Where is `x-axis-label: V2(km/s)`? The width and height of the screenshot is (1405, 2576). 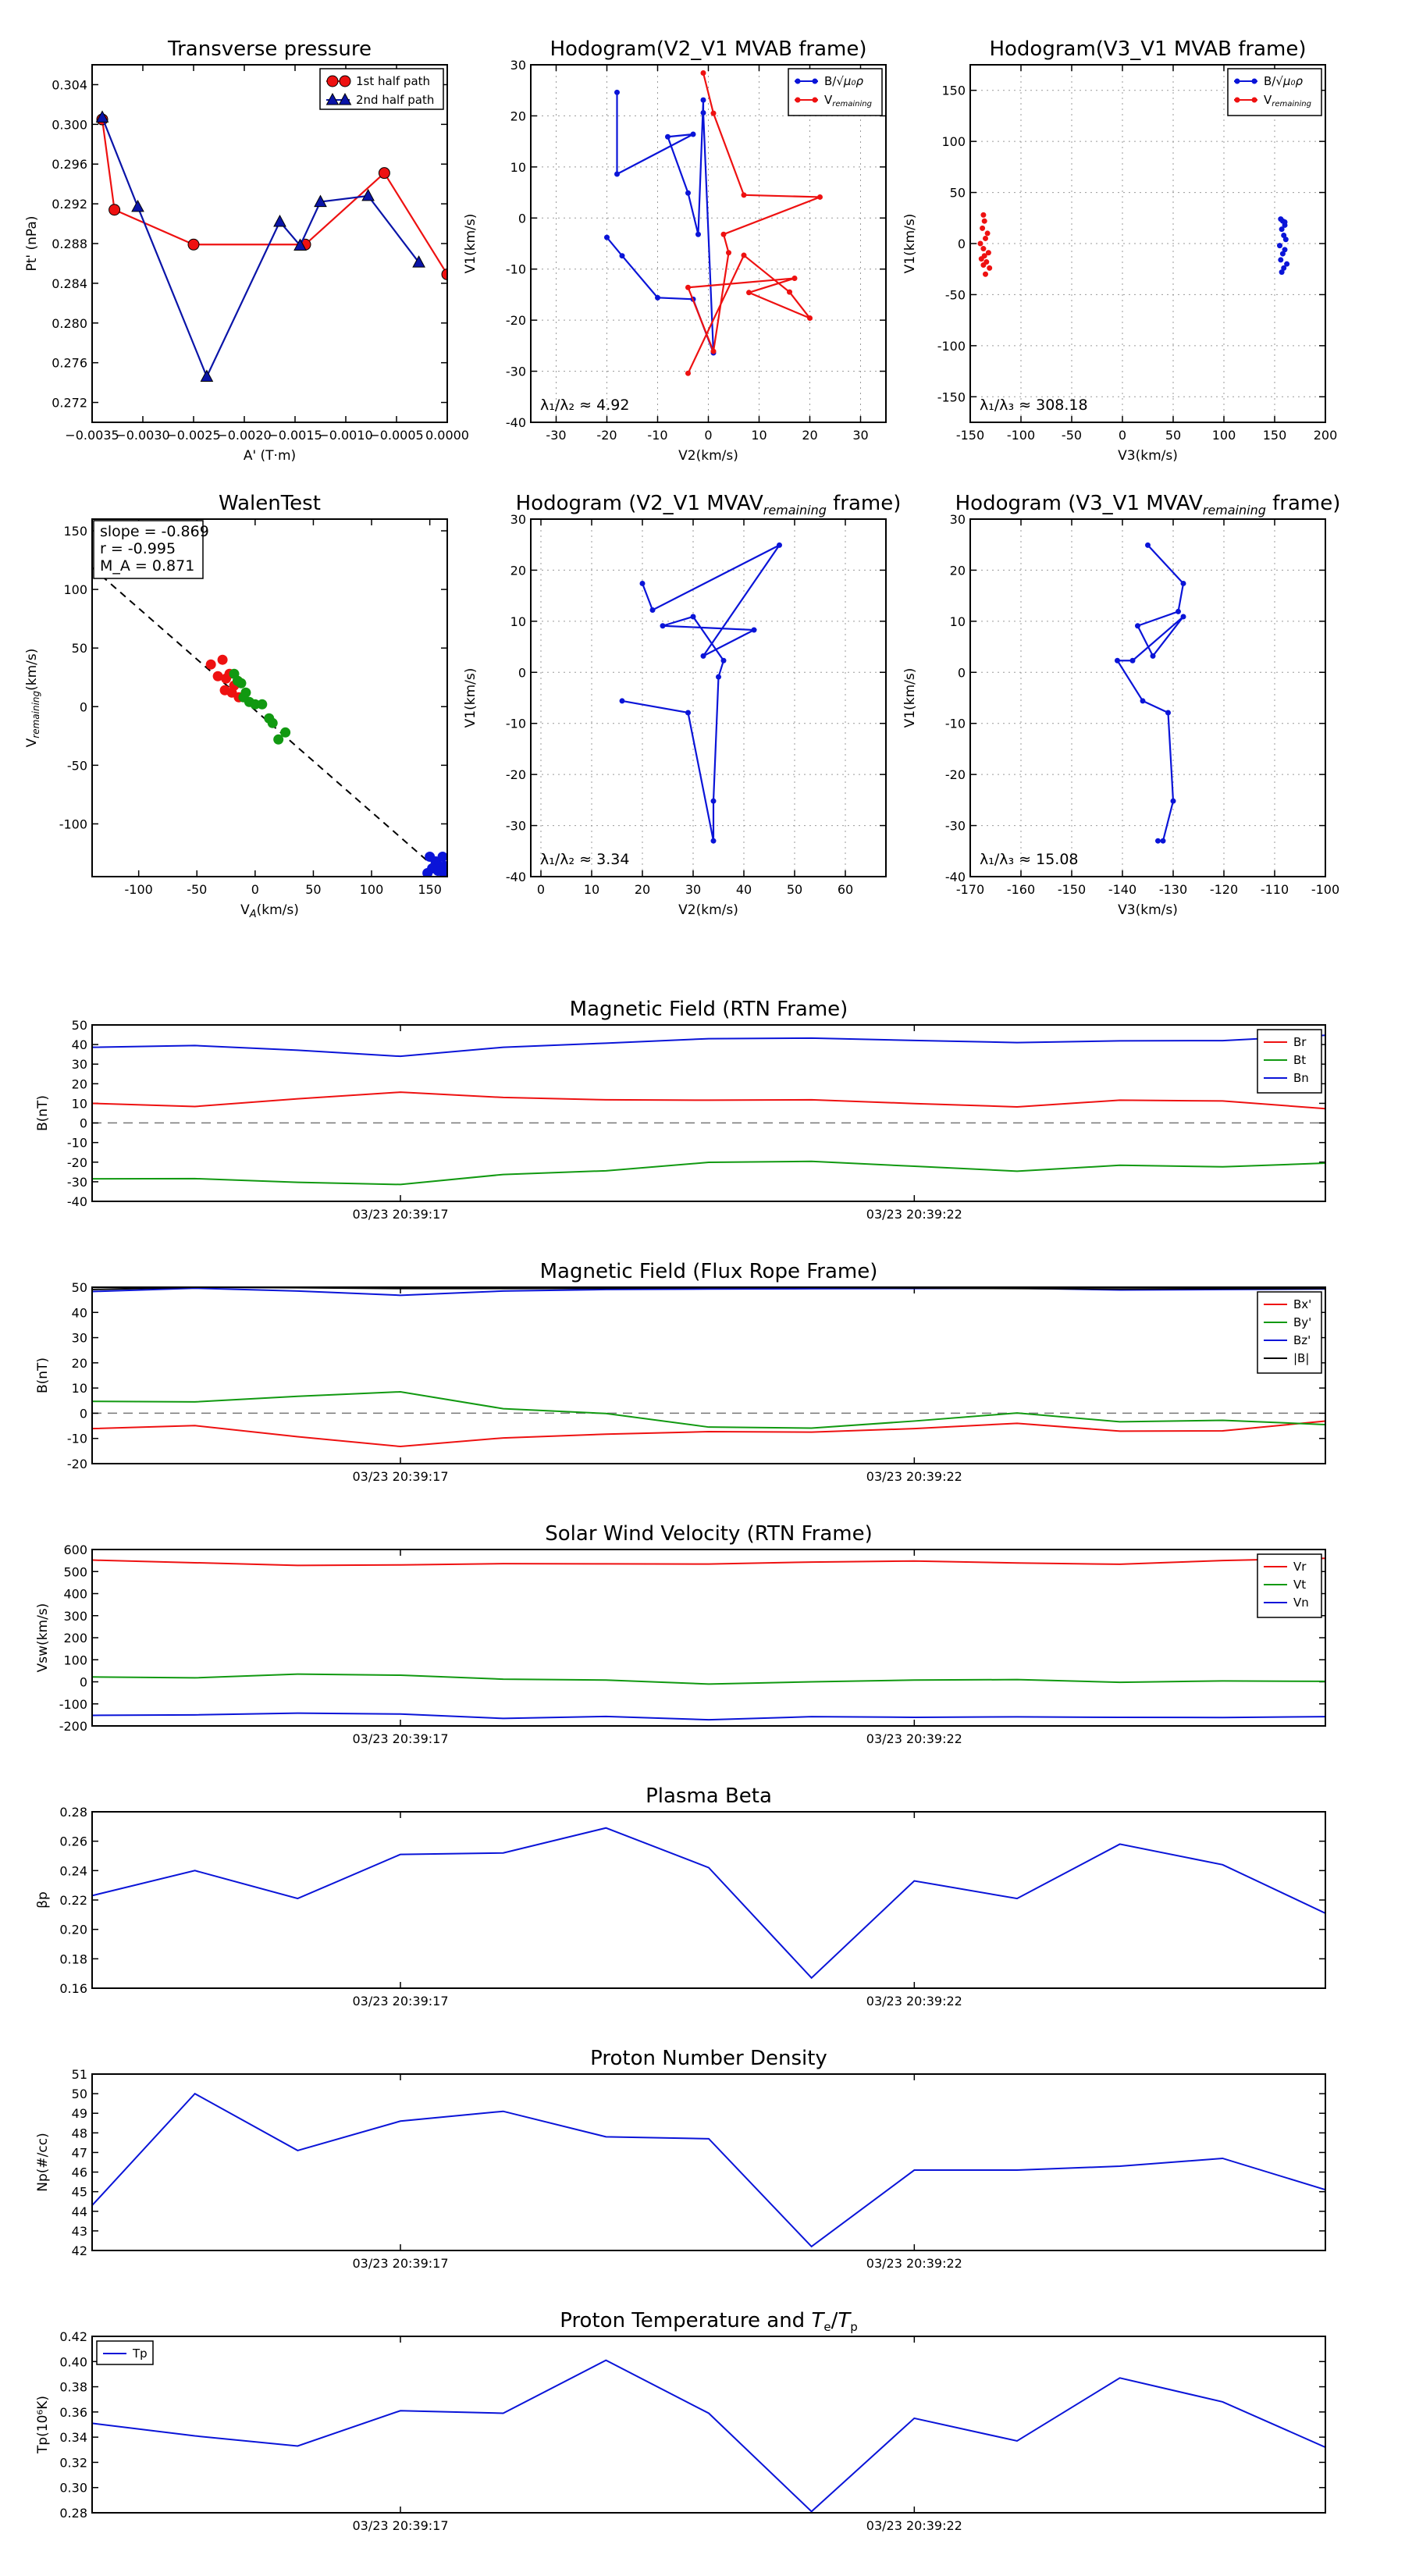 x-axis-label: V2(km/s) is located at coordinates (708, 910).